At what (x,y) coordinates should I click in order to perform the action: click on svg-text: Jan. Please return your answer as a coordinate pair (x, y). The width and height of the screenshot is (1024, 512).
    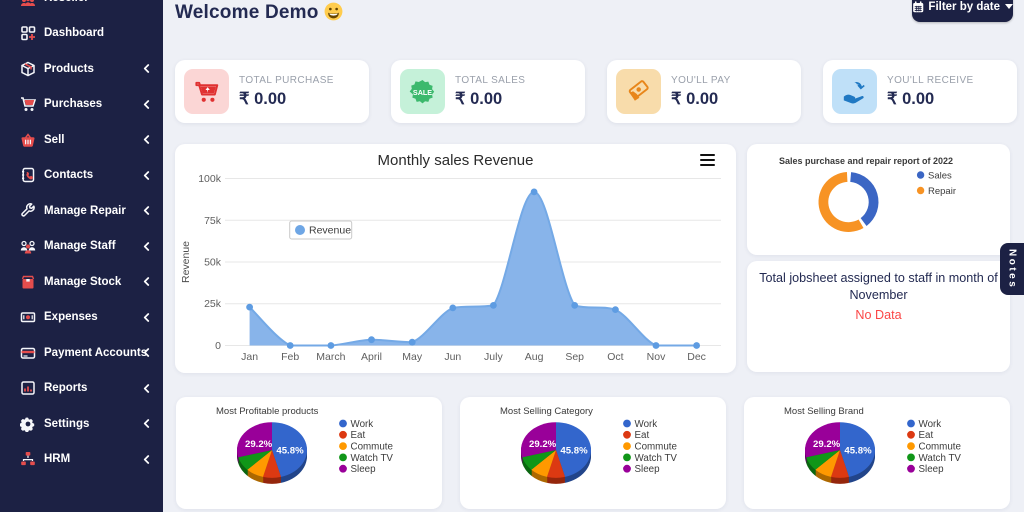
    Looking at the image, I should click on (249, 357).